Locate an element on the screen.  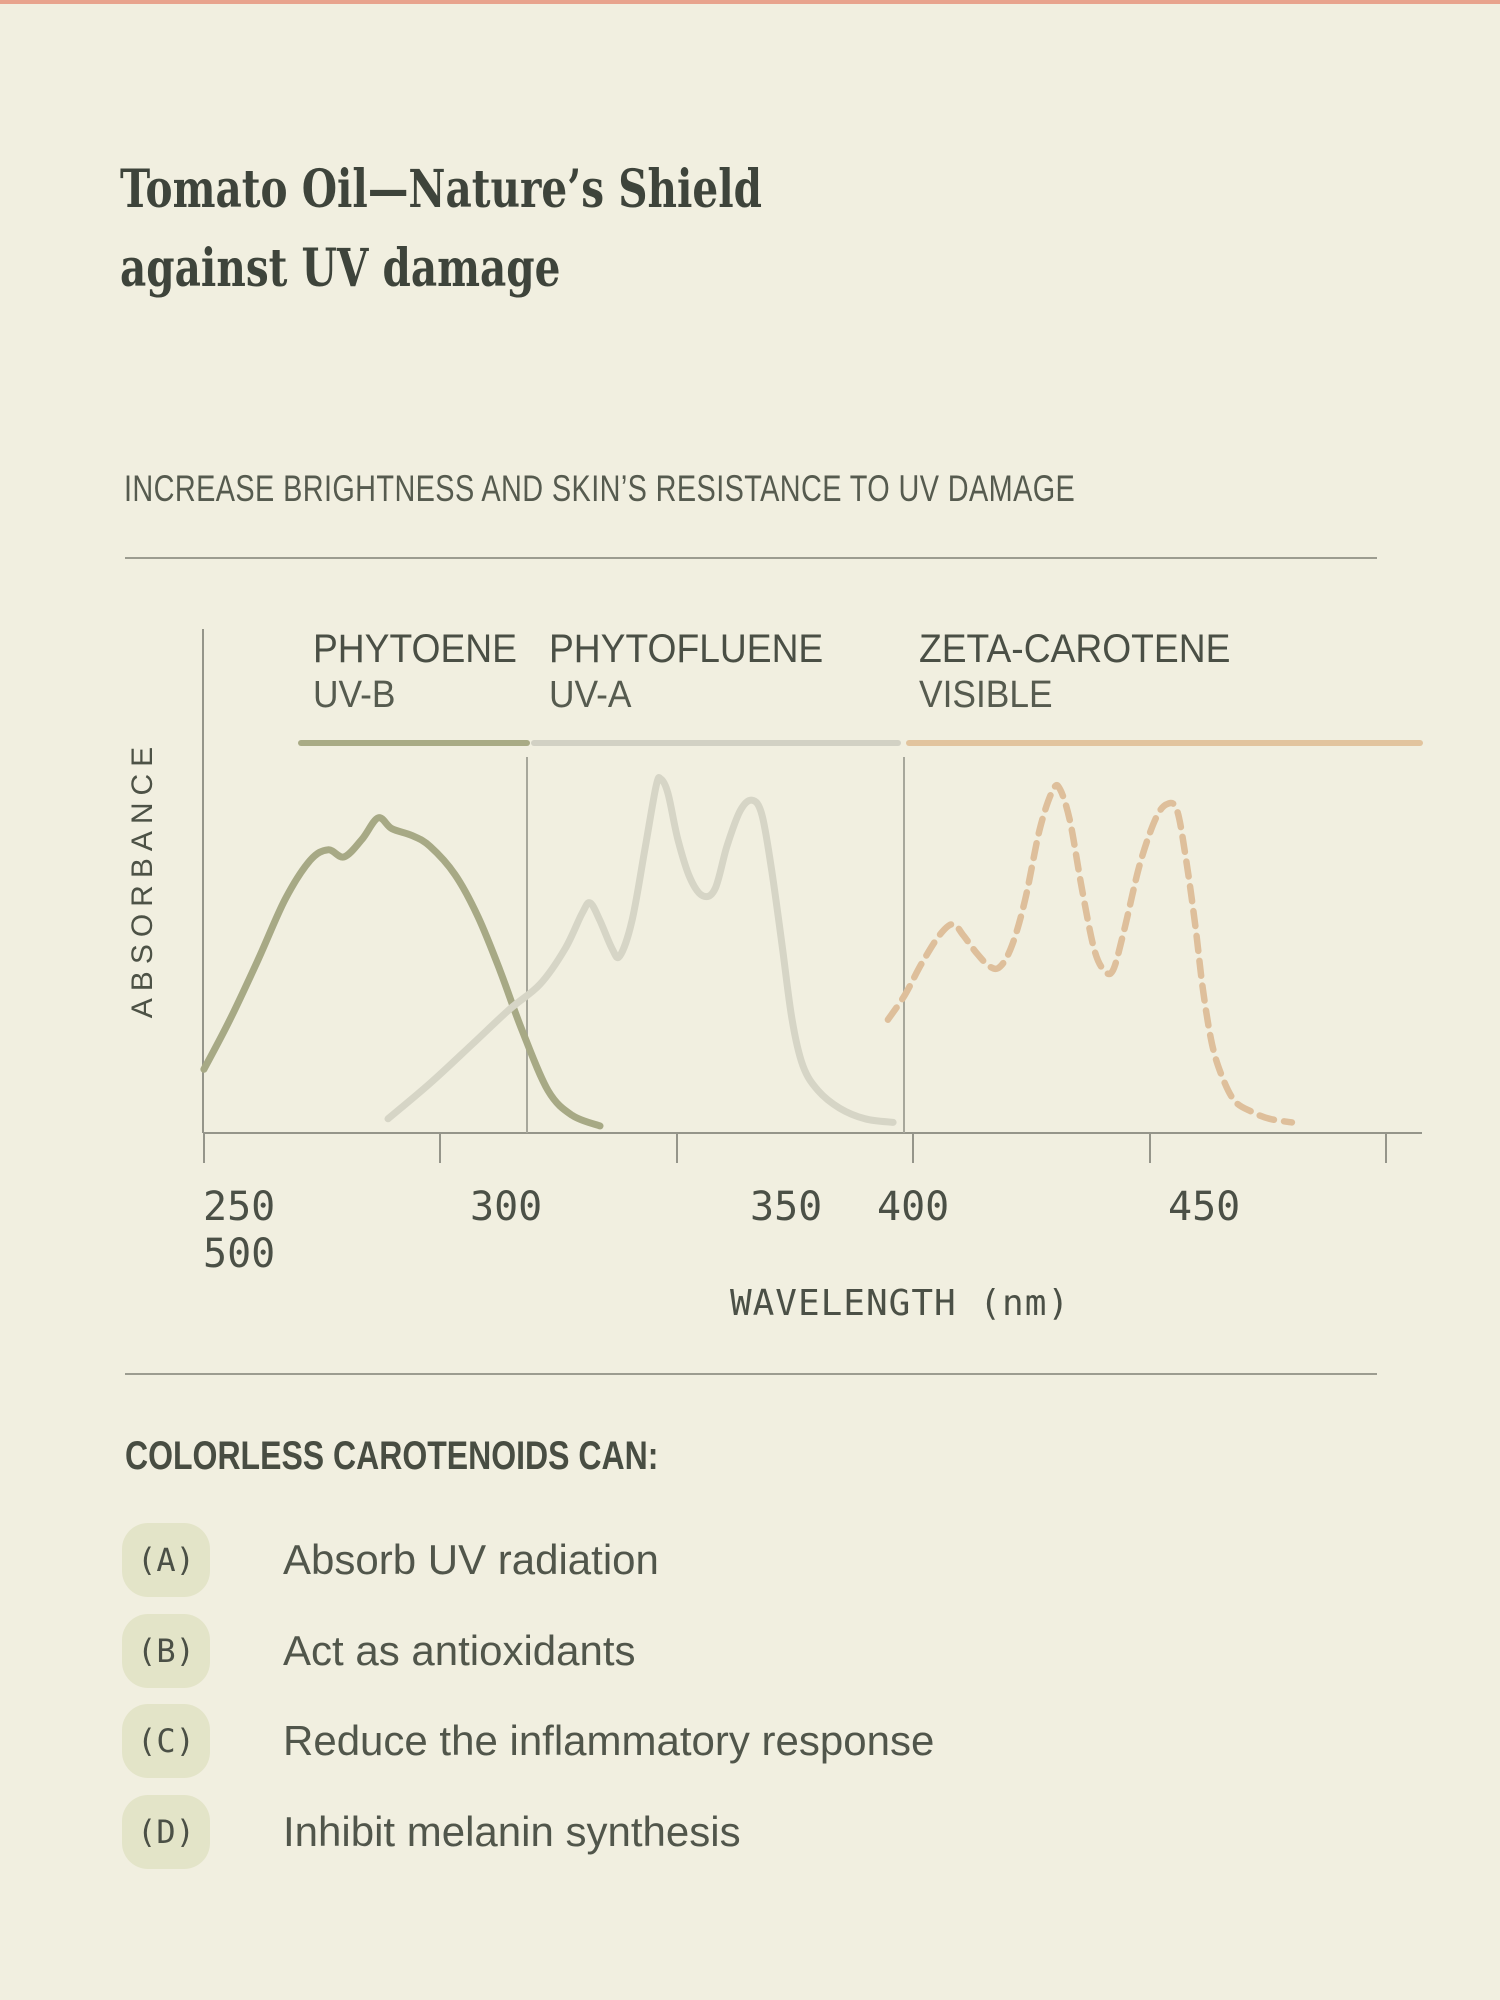
page-title-line1: Tomato Oil—Nature’s Shield is located at coordinates (441, 189).